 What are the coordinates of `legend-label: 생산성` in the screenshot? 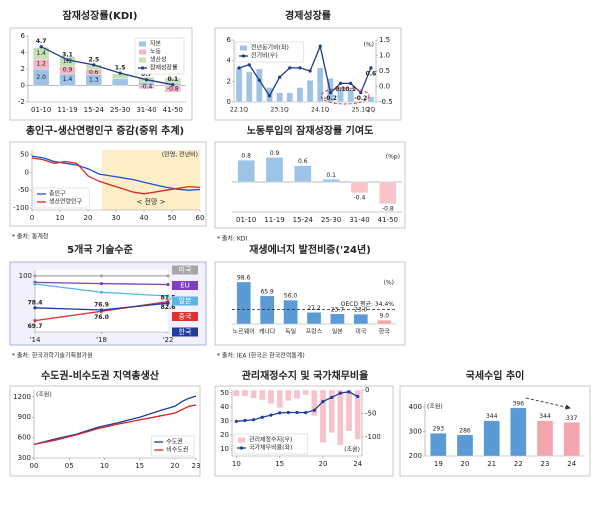 It's located at (158, 60).